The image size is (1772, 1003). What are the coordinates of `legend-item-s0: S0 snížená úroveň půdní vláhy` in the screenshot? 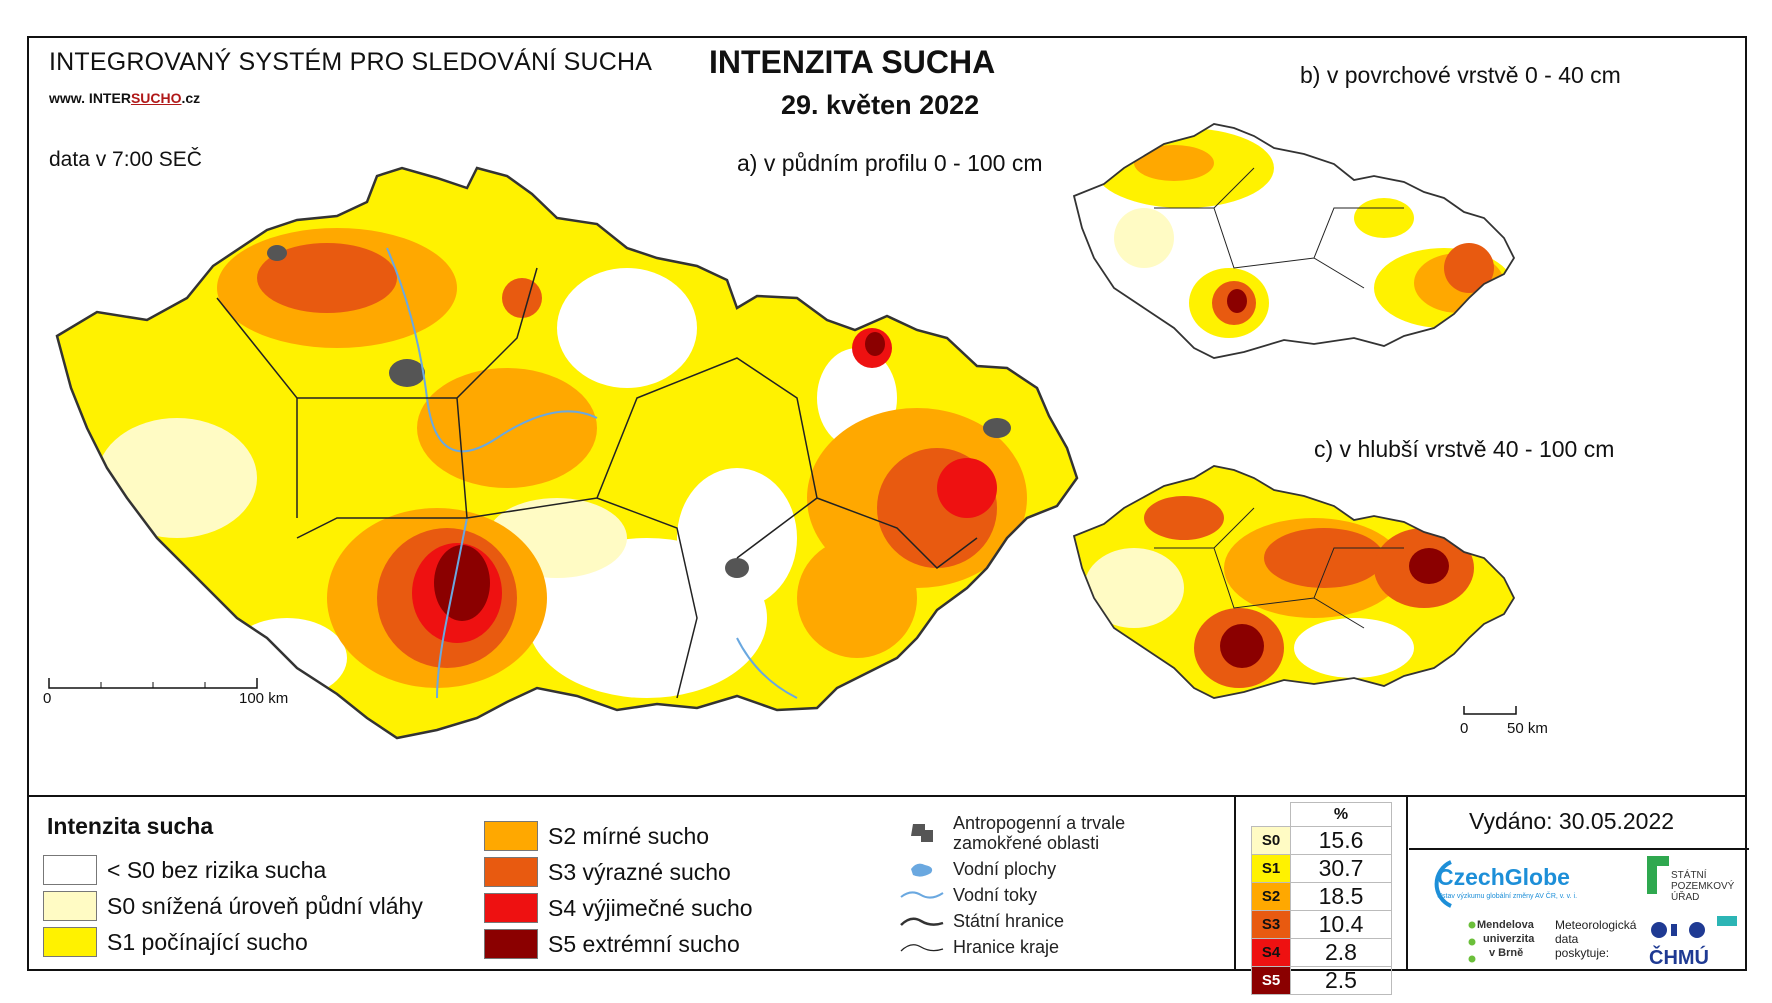 It's located at (233, 906).